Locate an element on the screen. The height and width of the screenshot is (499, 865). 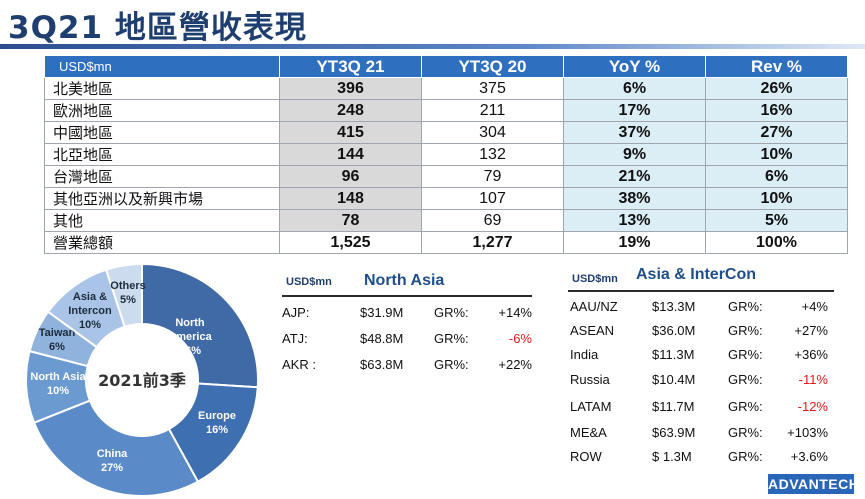
table-row: 北美地區 396 375 6% 26% is located at coordinates (446, 88).